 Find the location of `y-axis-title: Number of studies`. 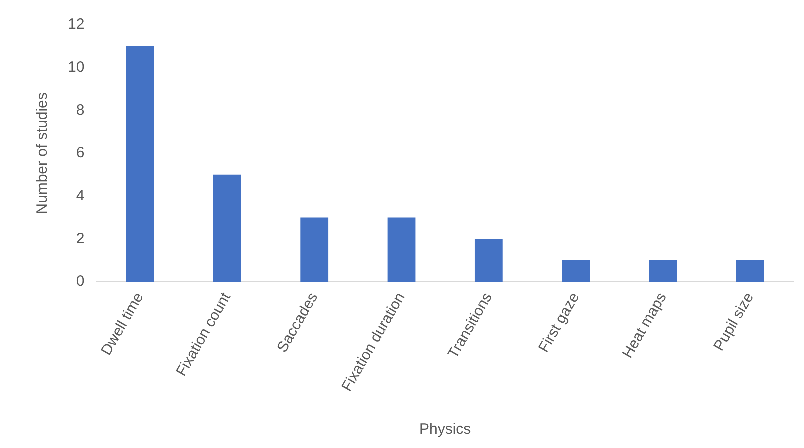

y-axis-title: Number of studies is located at coordinates (43, 153).